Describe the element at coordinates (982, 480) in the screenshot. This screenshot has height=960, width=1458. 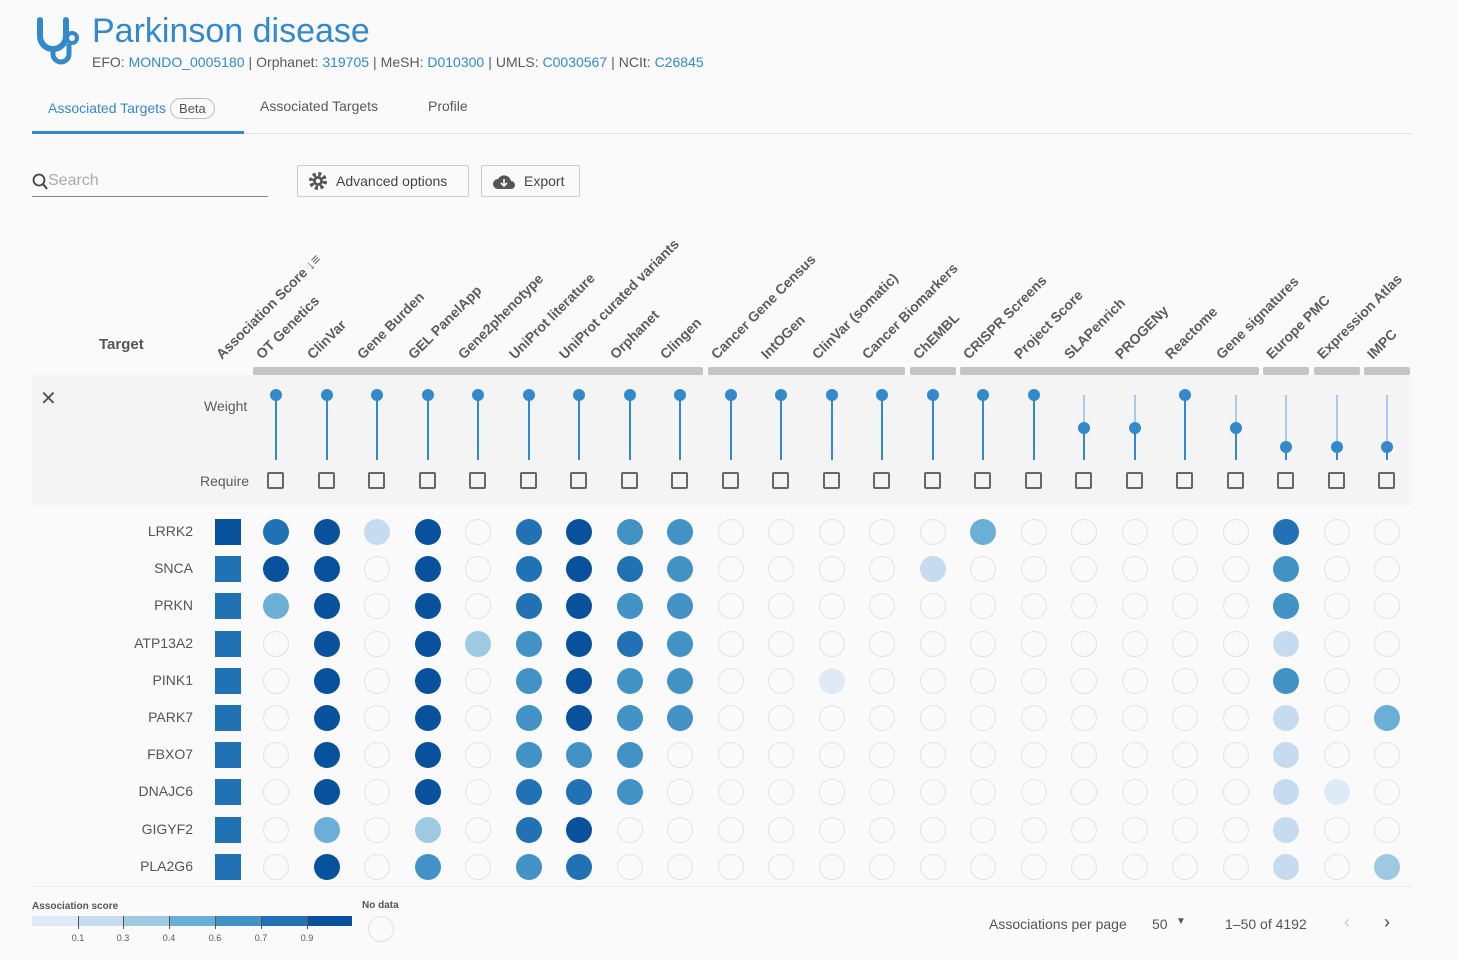
I see `require-checkbox-crispr-screens` at that location.